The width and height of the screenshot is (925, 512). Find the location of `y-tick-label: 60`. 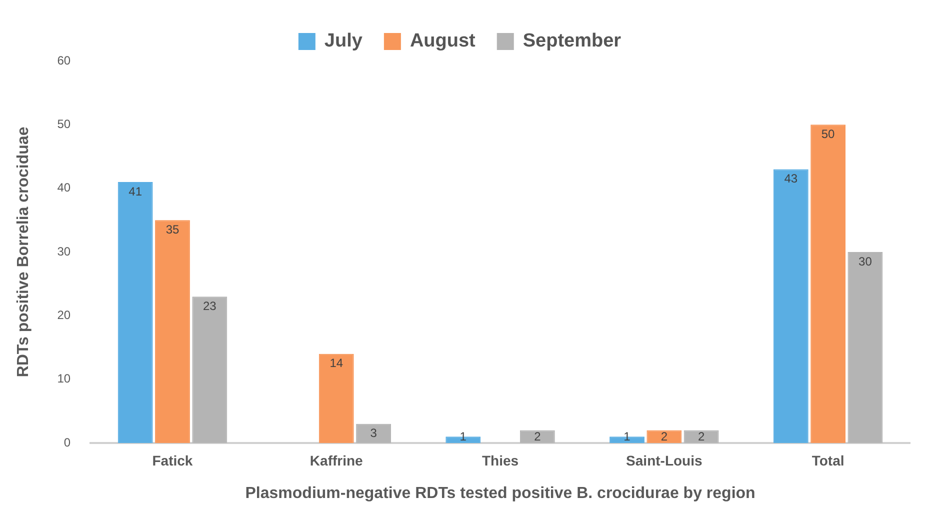

y-tick-label: 60 is located at coordinates (64, 60).